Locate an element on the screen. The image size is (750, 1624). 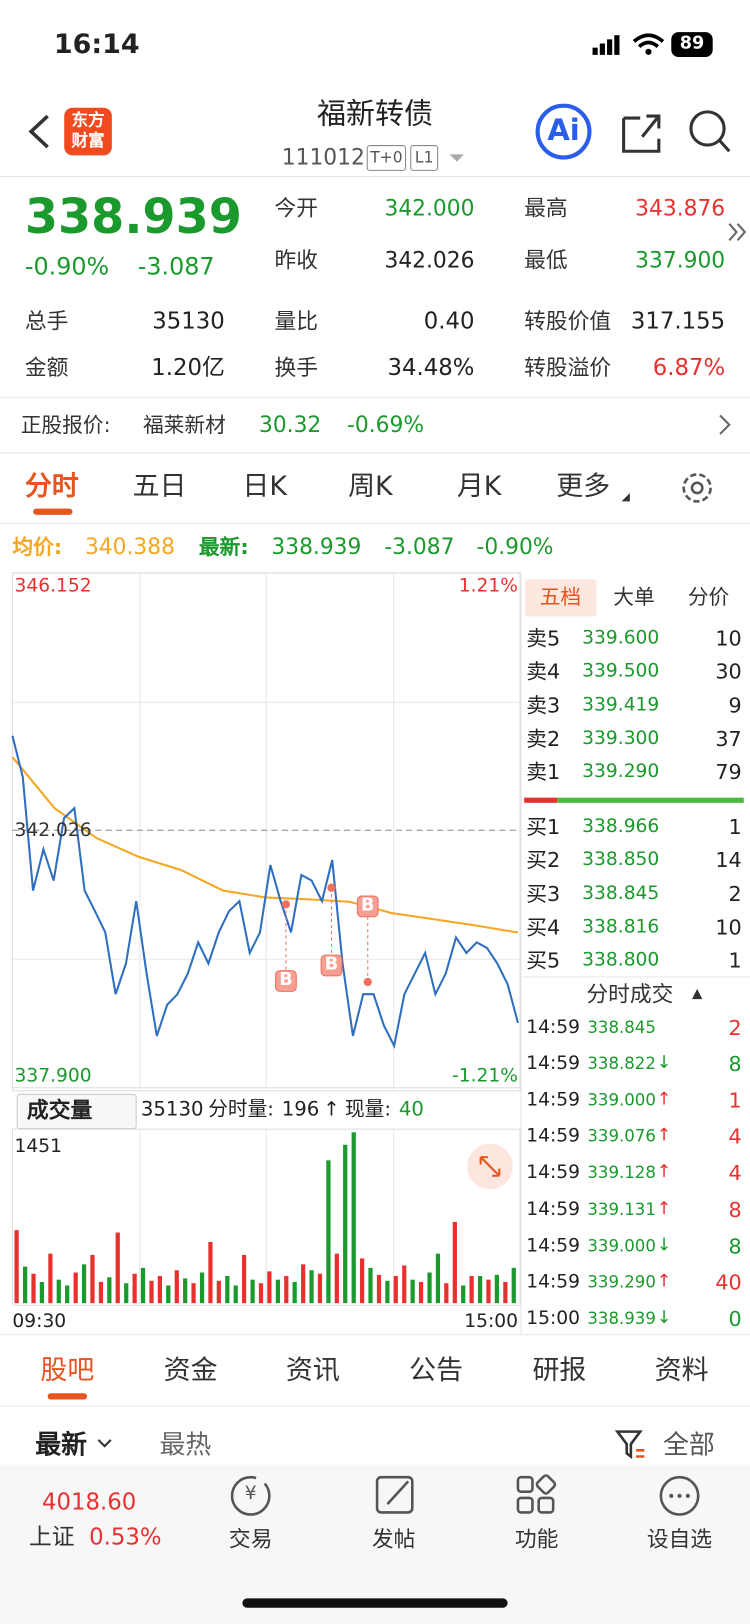
minute-label: 分时量: is located at coordinates (241, 1109).